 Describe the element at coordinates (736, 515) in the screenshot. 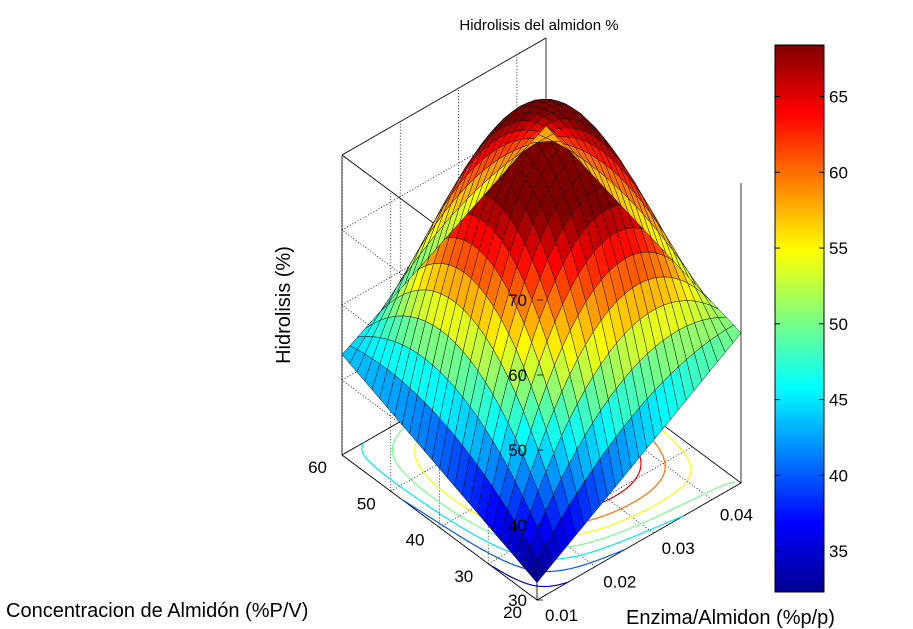

I see `x-tick-label: 0.04` at that location.